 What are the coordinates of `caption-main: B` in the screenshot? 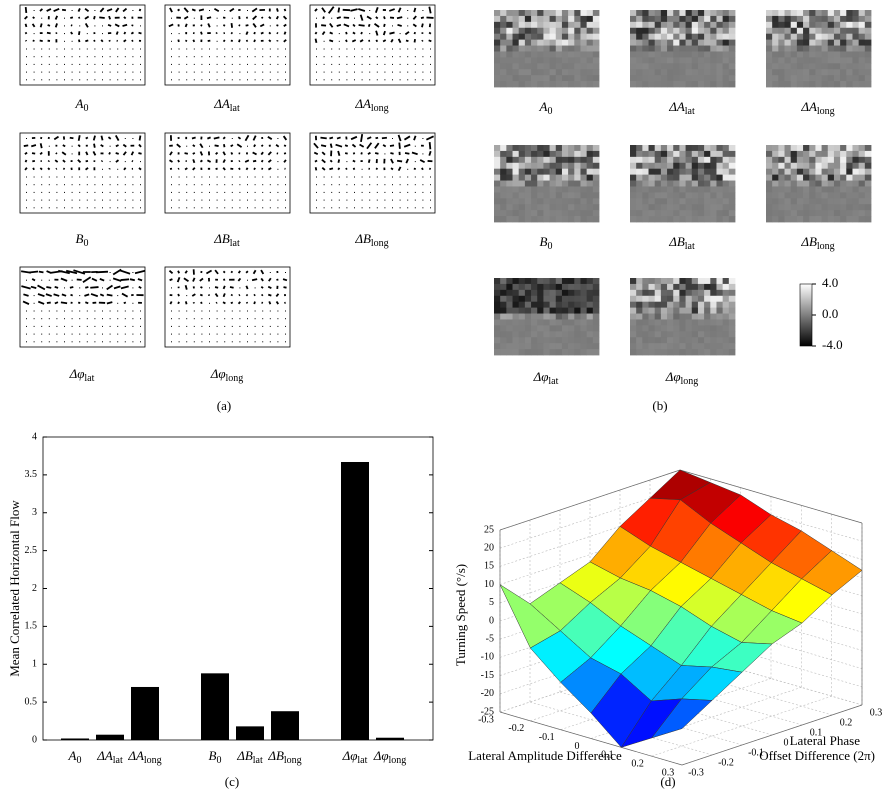 It's located at (544, 241).